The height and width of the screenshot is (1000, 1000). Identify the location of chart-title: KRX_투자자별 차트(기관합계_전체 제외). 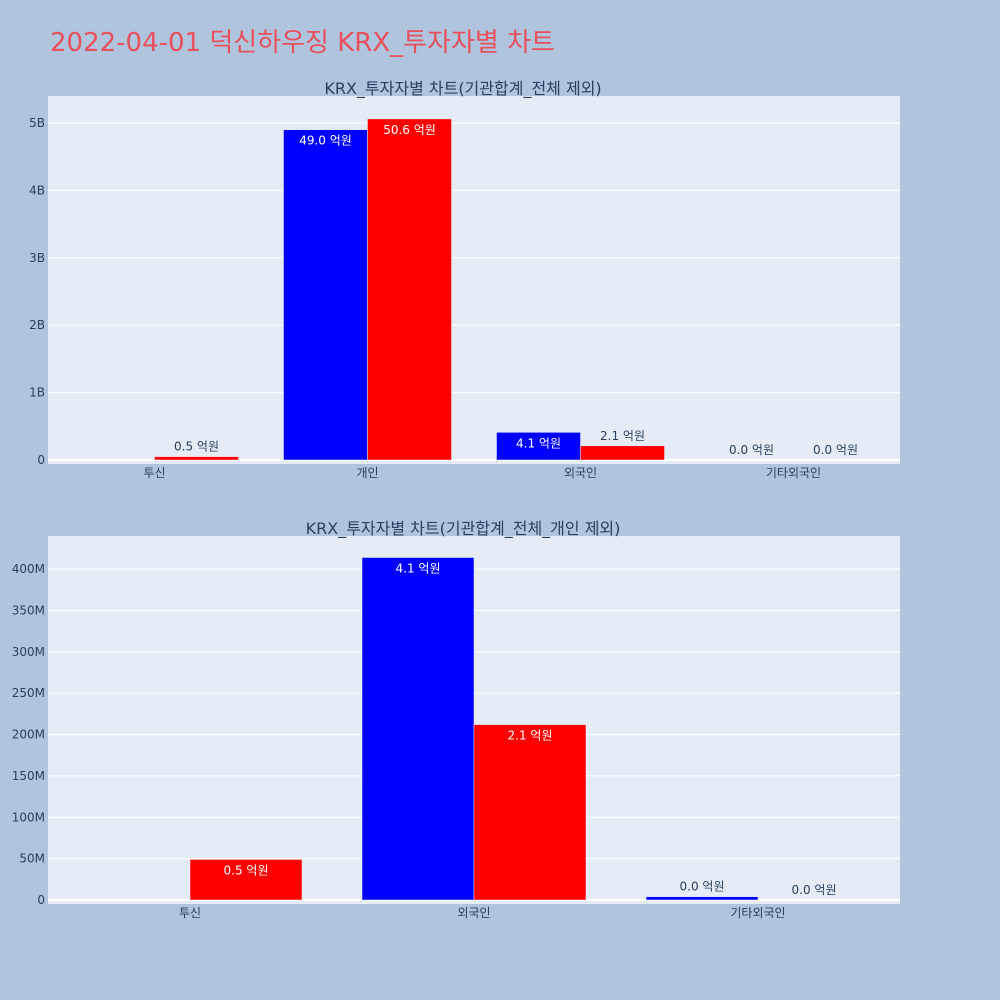
(462, 89).